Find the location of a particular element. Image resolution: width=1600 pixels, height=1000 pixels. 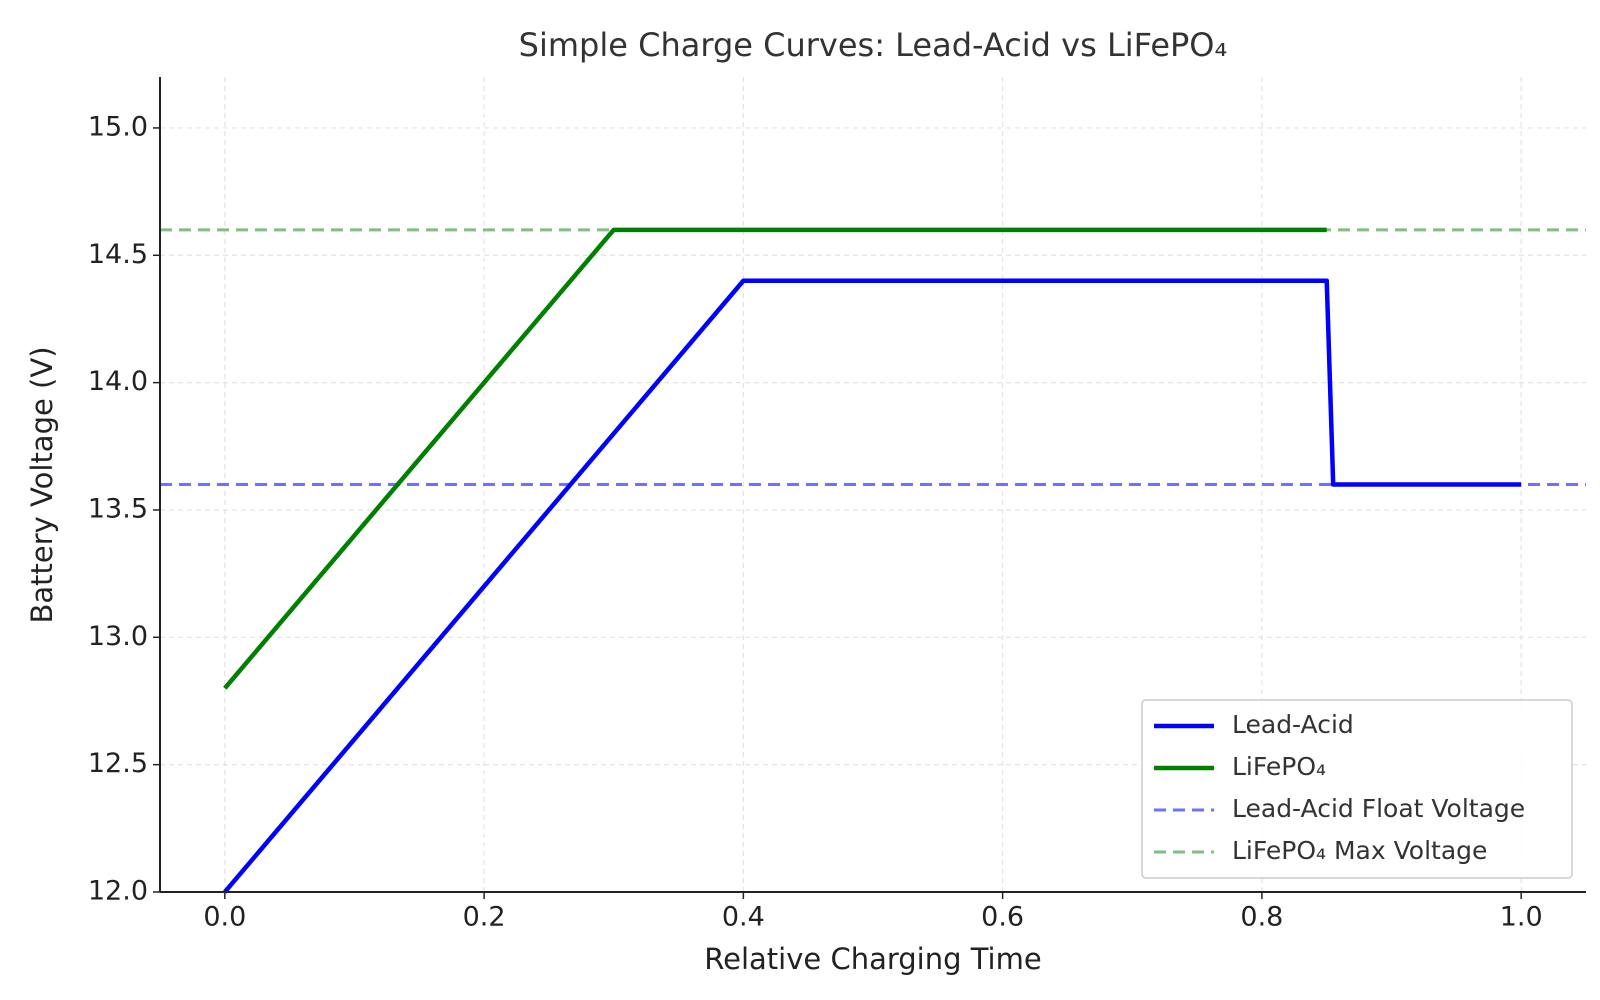

y-tick-label: 12.5 is located at coordinates (118, 763).